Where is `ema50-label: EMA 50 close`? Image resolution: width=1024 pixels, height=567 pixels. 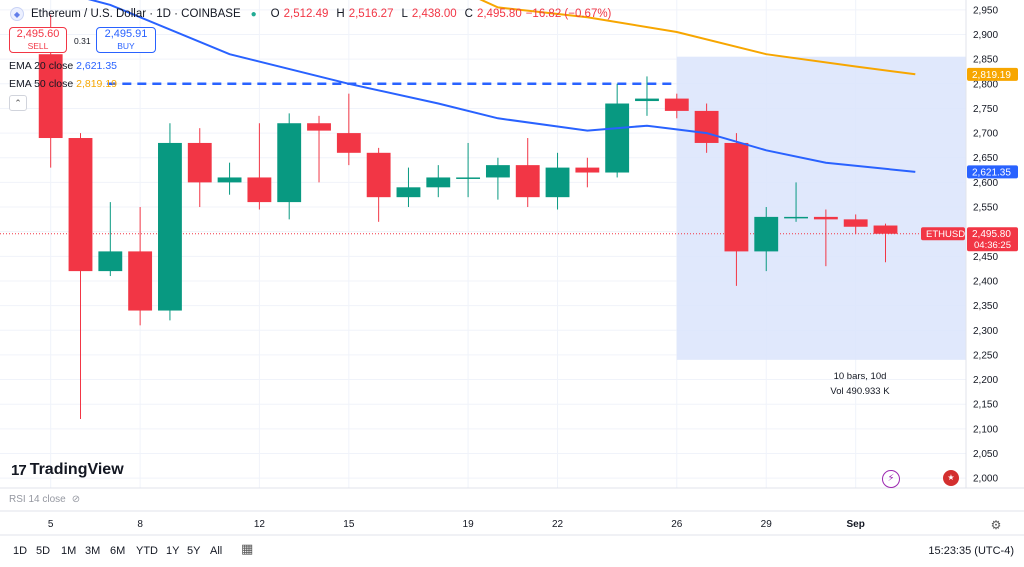
ema50-label: EMA 50 close is located at coordinates (41, 84).